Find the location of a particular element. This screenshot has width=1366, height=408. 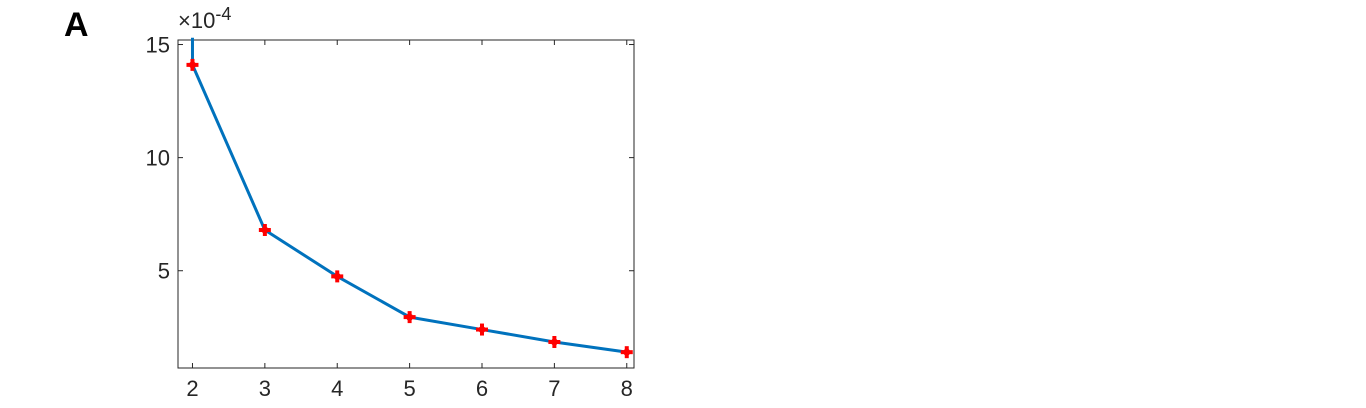

y-exponent-label: ×10⁻⁴ is located at coordinates (204, 18).